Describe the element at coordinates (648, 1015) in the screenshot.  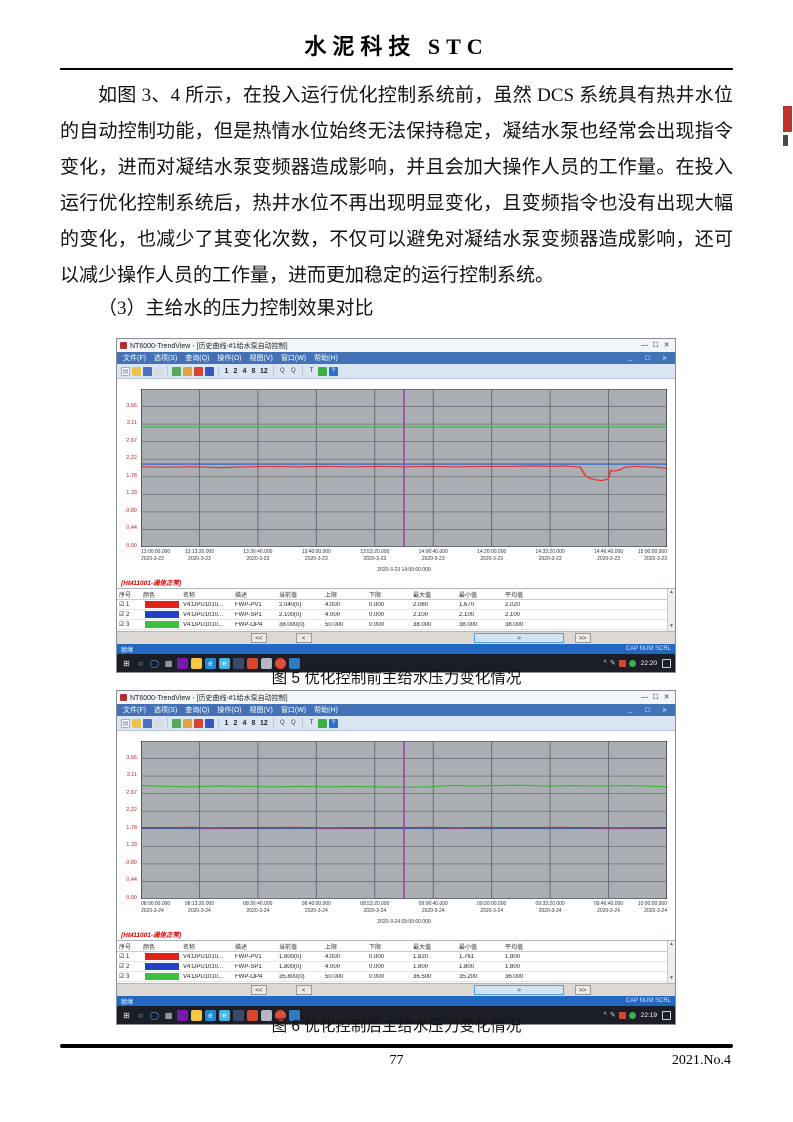
I see `taskbar-clock: 22:19` at that location.